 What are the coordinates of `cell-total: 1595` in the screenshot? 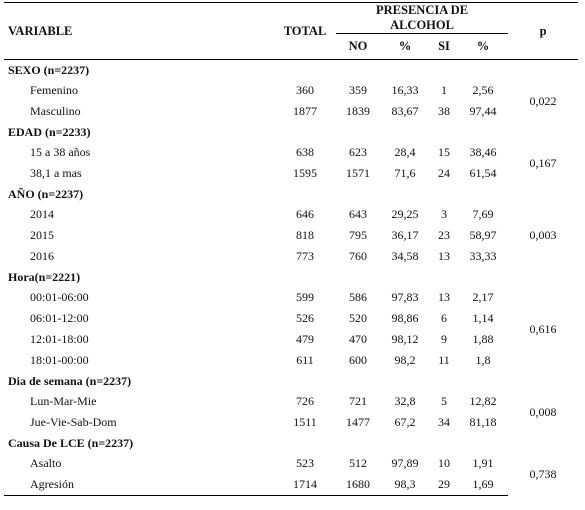 It's located at (305, 173).